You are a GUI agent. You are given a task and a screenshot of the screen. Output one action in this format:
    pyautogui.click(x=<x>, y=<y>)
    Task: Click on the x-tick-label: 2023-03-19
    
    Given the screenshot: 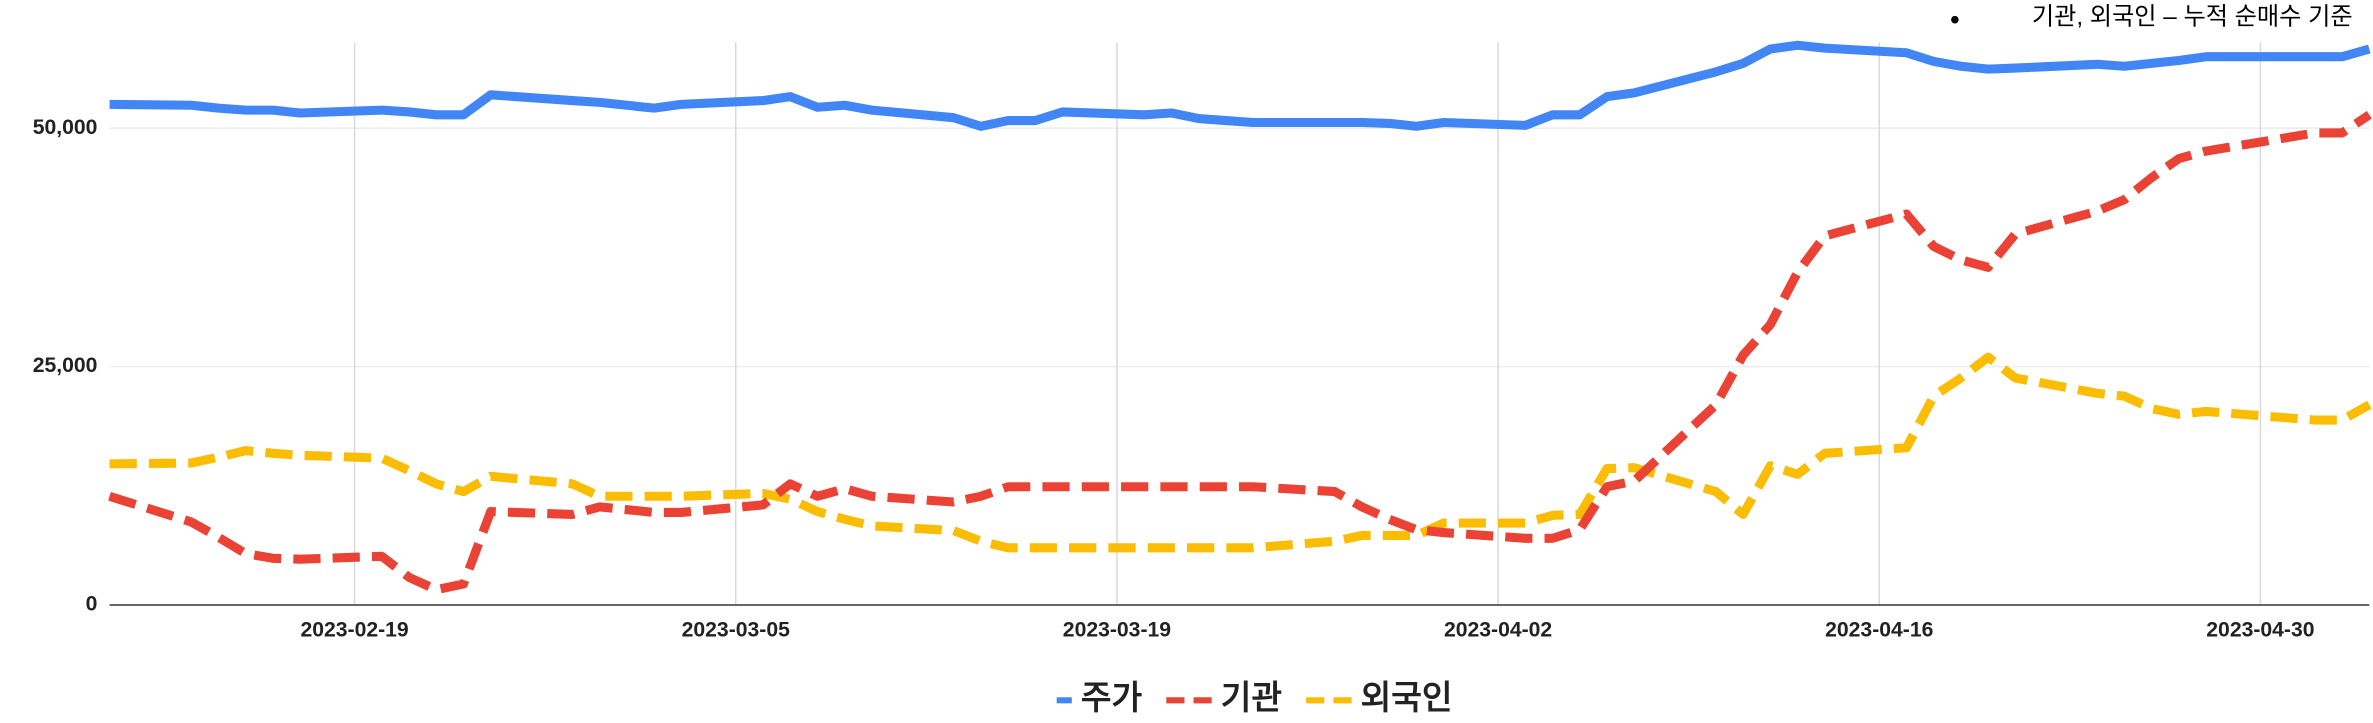 What is the action you would take?
    pyautogui.click(x=1117, y=629)
    